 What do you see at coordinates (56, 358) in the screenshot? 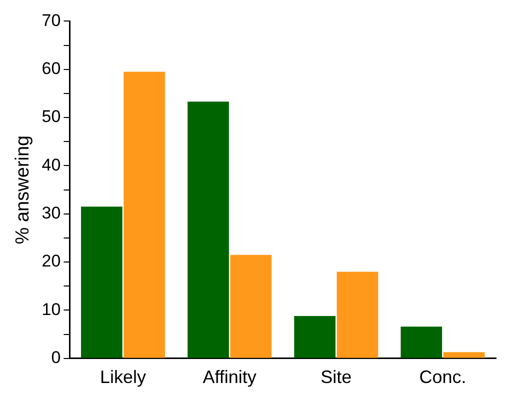
I see `y-tick-label: 0` at bounding box center [56, 358].